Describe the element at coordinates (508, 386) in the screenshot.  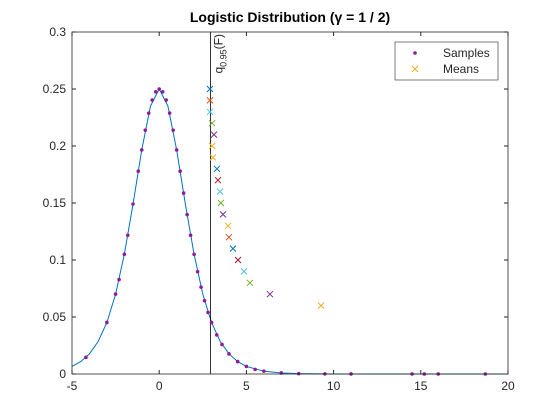
I see `x-tick-label: 20` at that location.